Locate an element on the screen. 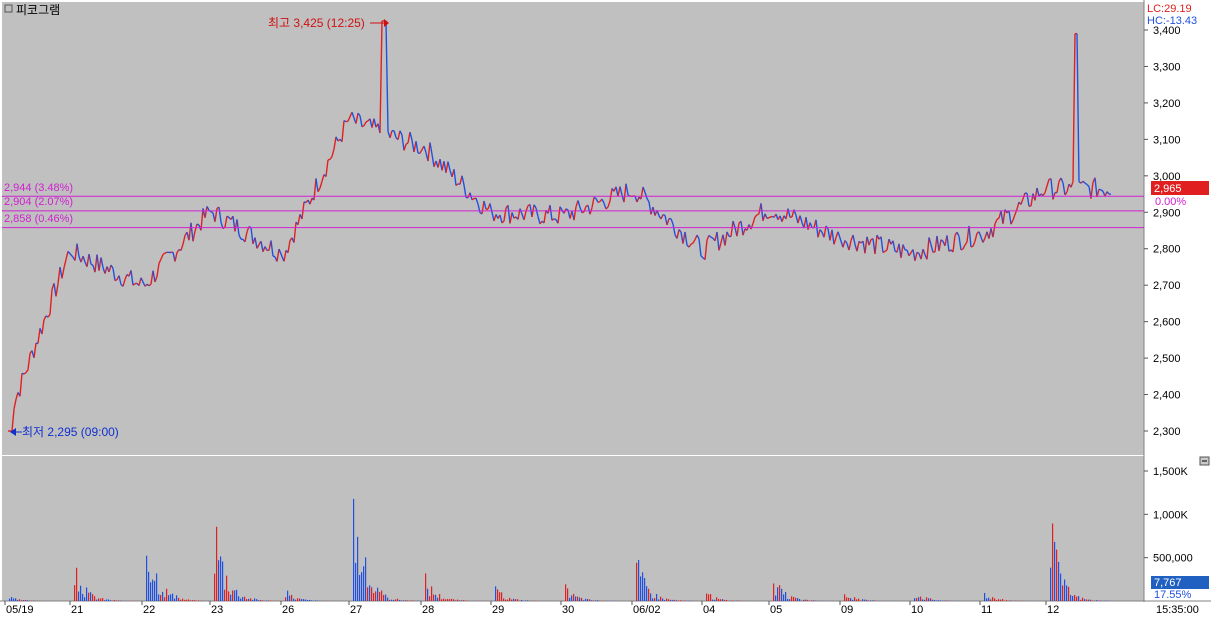  high-annotation: 최고 3,425 (12:25) is located at coordinates (316, 23).